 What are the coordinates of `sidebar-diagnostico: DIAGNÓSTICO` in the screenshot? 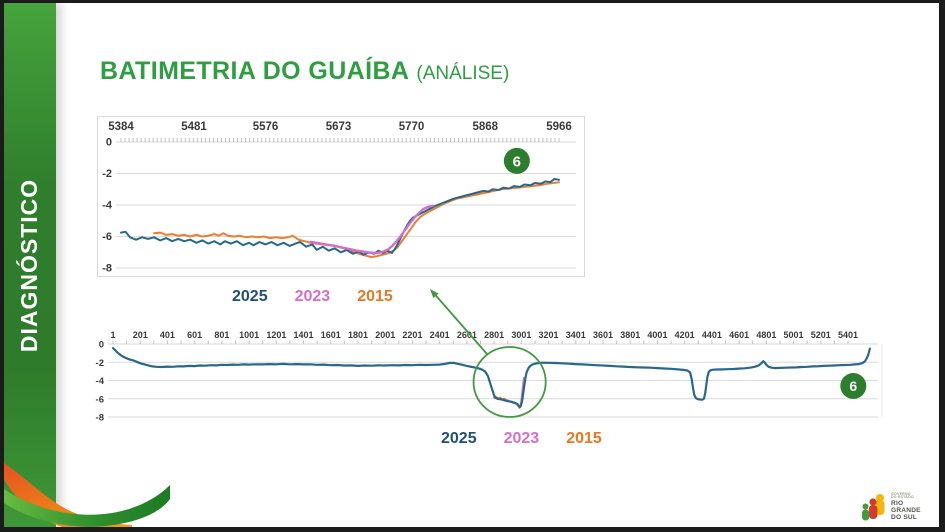 It's located at (30, 265).